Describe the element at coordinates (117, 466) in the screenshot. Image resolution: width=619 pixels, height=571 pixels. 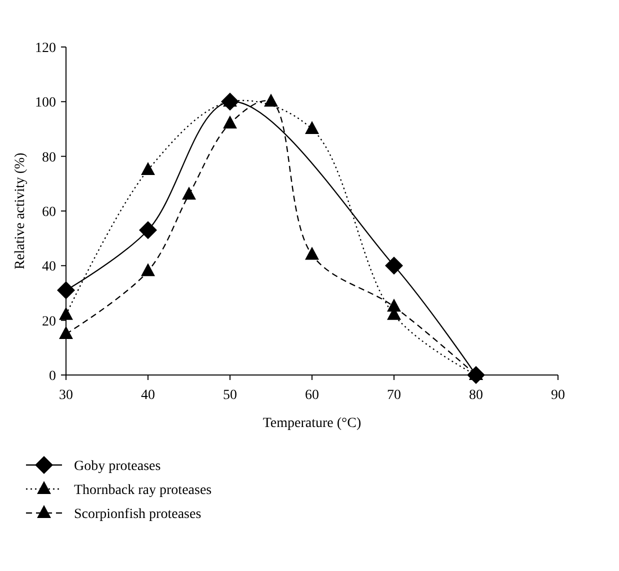
I see `legend-label: Goby proteases` at that location.